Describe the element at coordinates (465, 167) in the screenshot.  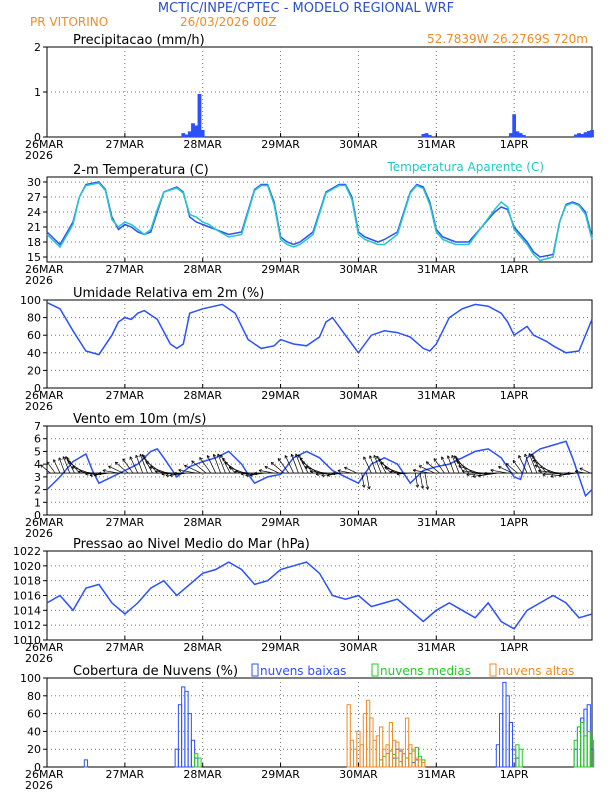
I see `legend-apparent: Temperatura Aparente (C)` at that location.